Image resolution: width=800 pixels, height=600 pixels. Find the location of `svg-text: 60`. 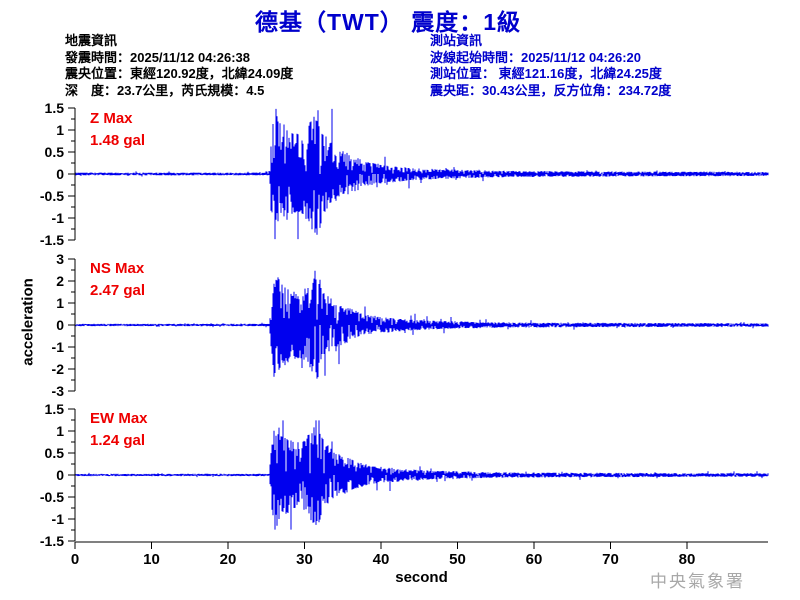

svg-text: 60 is located at coordinates (534, 559).